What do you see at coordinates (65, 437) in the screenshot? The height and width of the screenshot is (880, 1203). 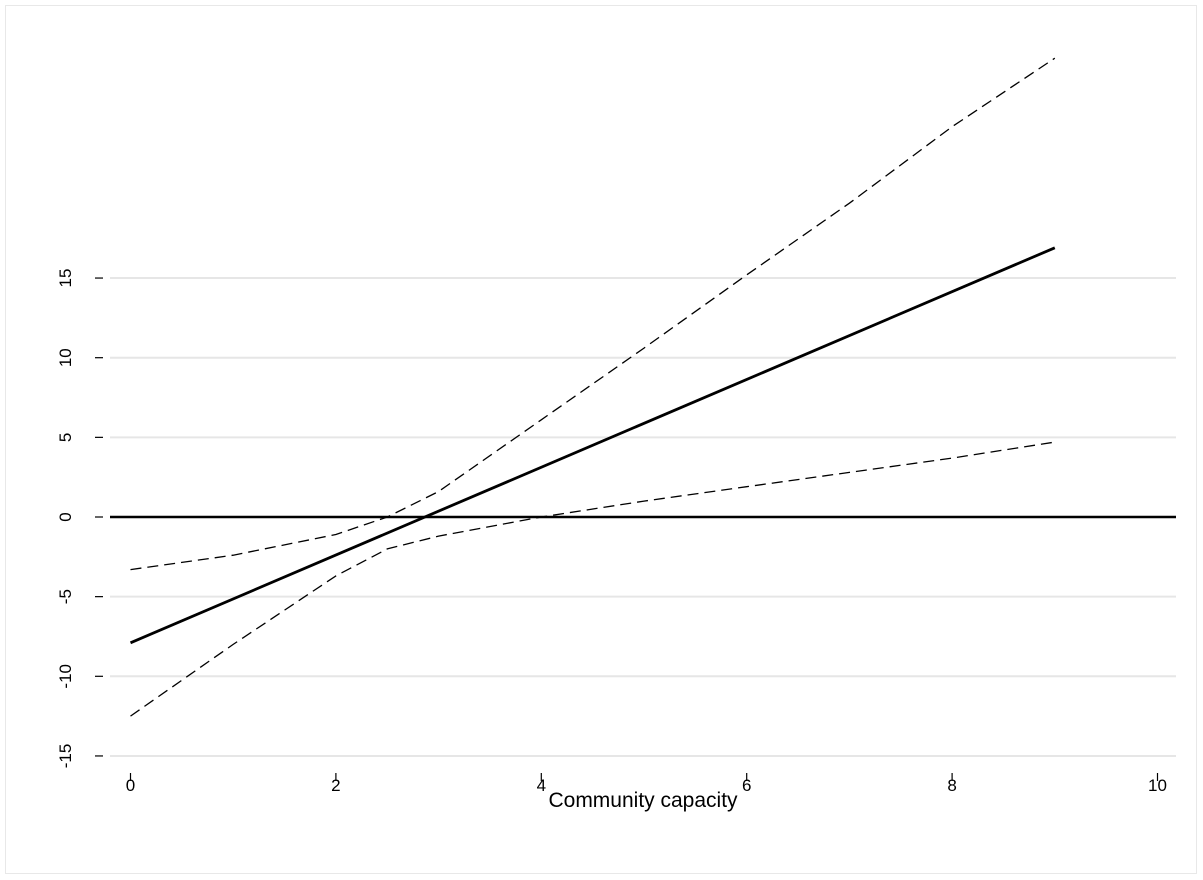 I see `y-tick-label: 5` at bounding box center [65, 437].